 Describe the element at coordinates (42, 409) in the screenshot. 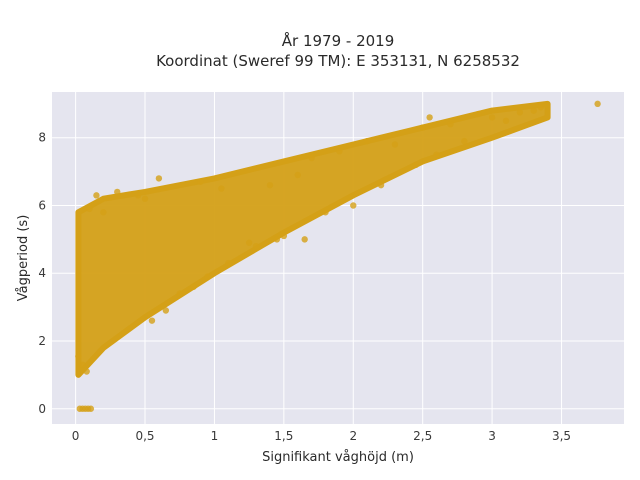

I see `y-tick-label: 0` at that location.